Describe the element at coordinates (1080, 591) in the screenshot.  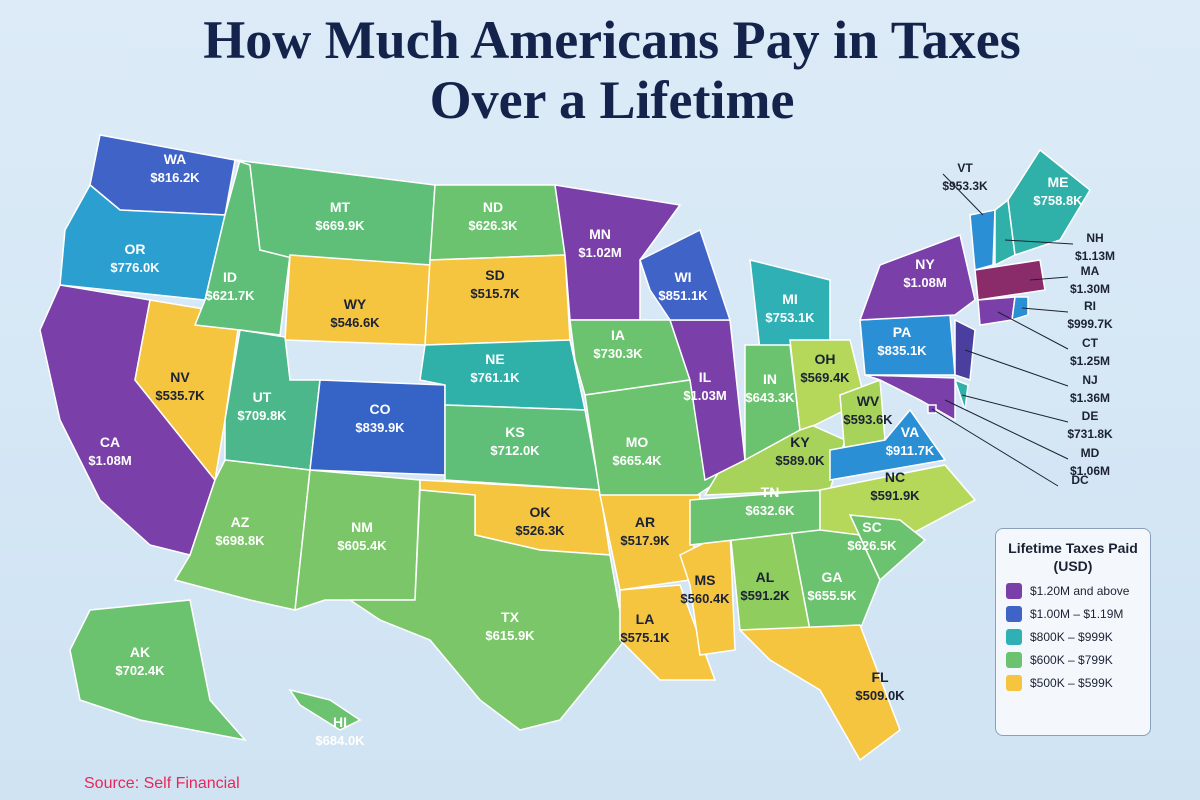
I see `legend-label: $1.20M and above` at that location.